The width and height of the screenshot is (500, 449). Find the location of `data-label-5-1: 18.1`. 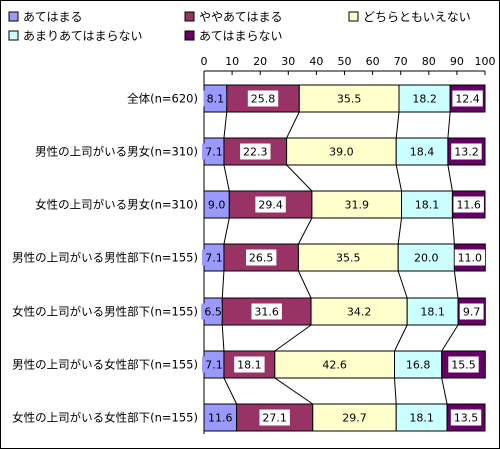

data-label-5-1: 18.1 is located at coordinates (249, 365).